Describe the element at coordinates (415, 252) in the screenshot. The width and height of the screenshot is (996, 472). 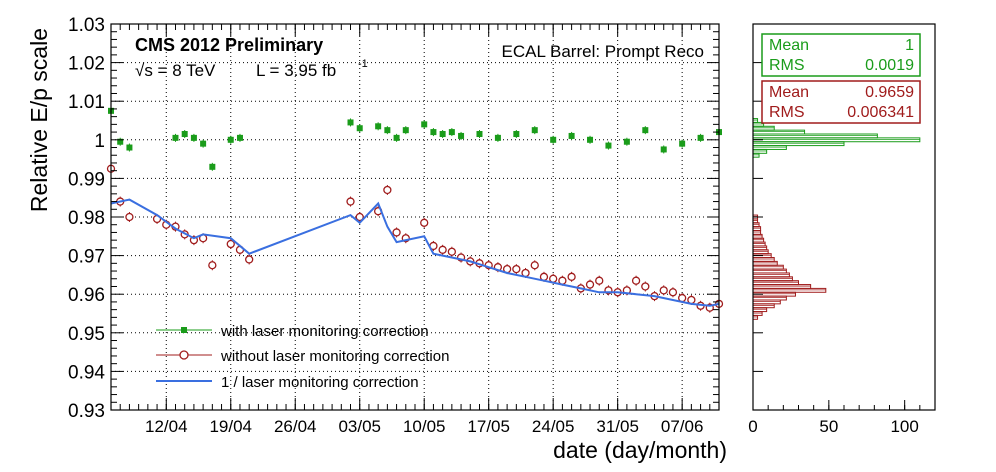
I see `laser-correction-line` at that location.